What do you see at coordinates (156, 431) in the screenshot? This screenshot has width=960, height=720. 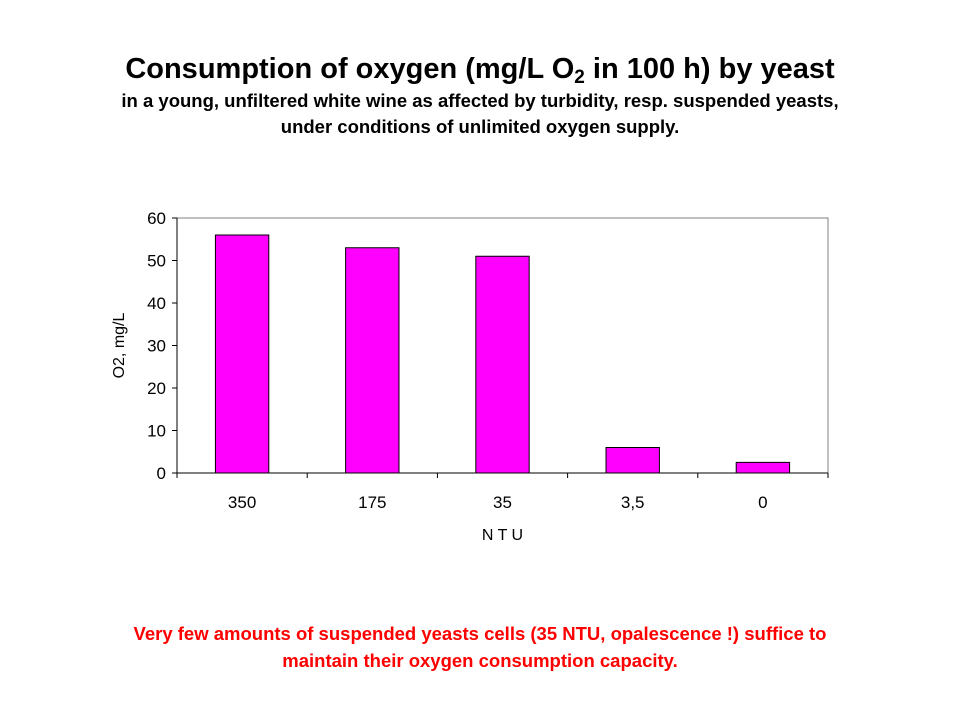 I see `y-tick-label: 10` at bounding box center [156, 431].